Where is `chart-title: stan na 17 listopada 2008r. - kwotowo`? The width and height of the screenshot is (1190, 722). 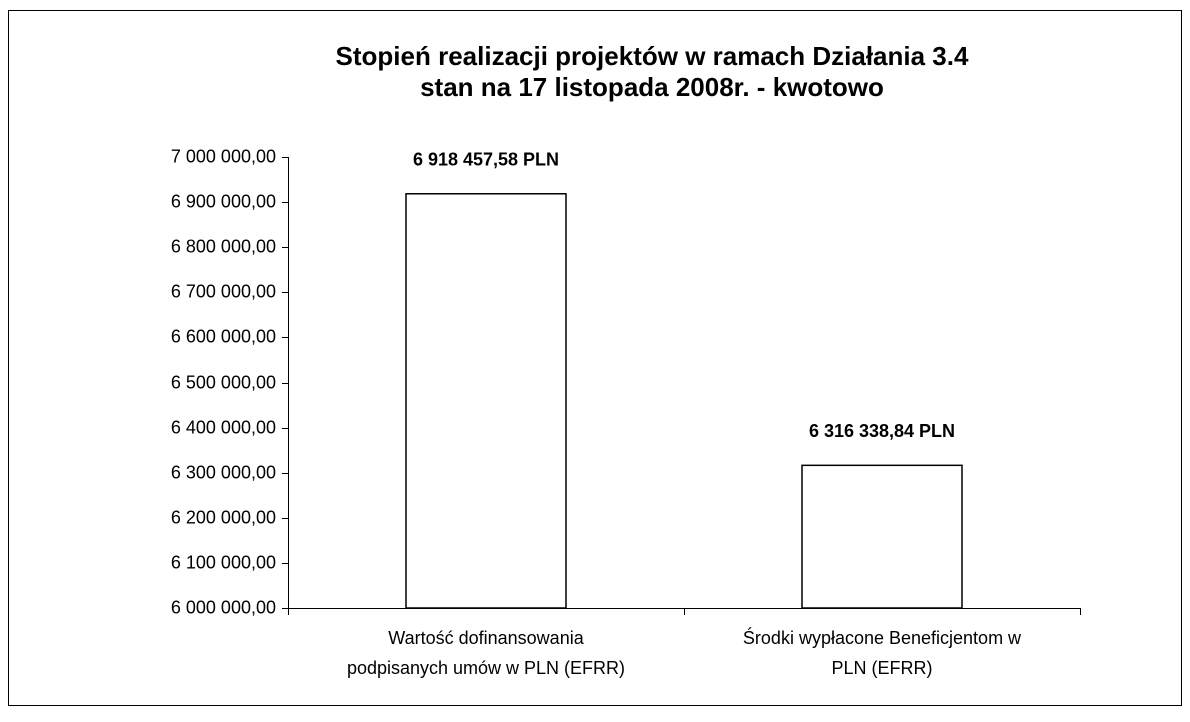
chart-title: stan na 17 listopada 2008r. - kwotowo is located at coordinates (652, 87).